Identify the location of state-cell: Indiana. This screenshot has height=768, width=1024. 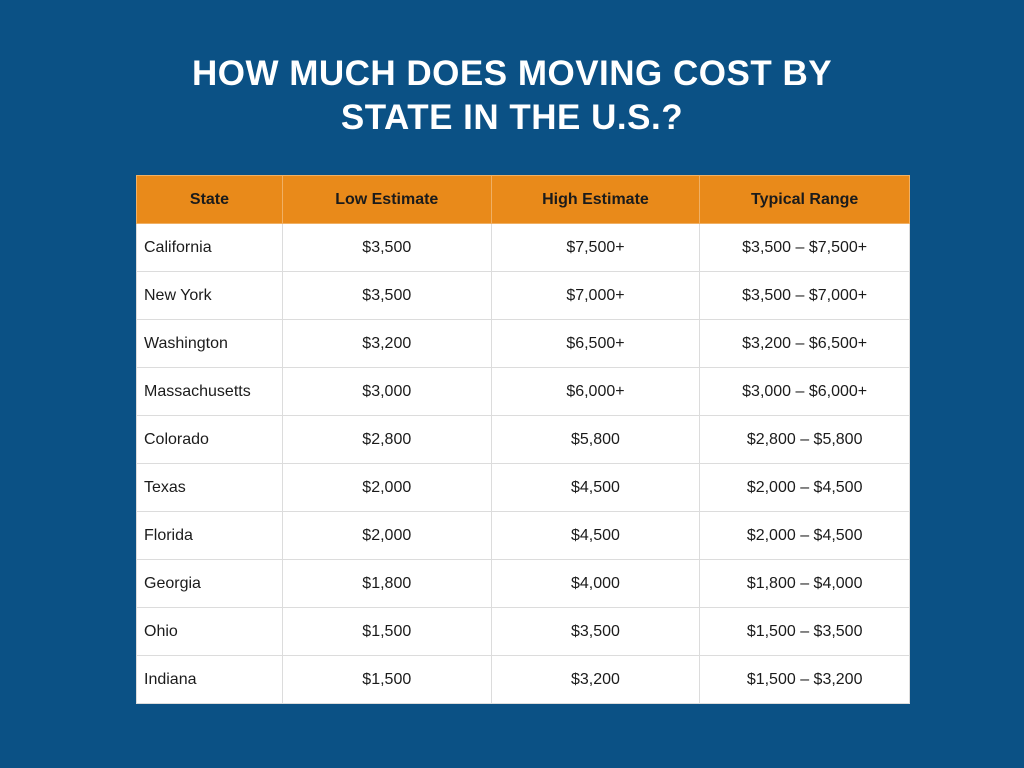
(209, 679).